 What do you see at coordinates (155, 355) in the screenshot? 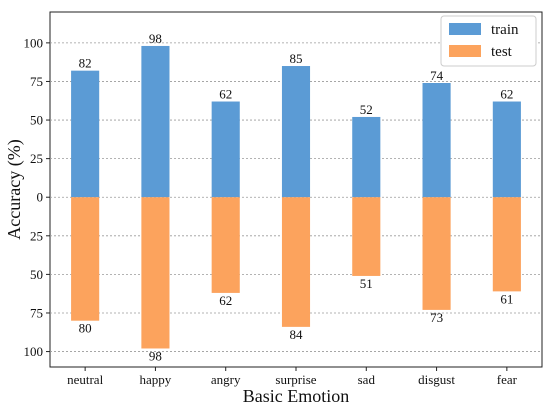
I see `data-label-test-happy: 98` at bounding box center [155, 355].